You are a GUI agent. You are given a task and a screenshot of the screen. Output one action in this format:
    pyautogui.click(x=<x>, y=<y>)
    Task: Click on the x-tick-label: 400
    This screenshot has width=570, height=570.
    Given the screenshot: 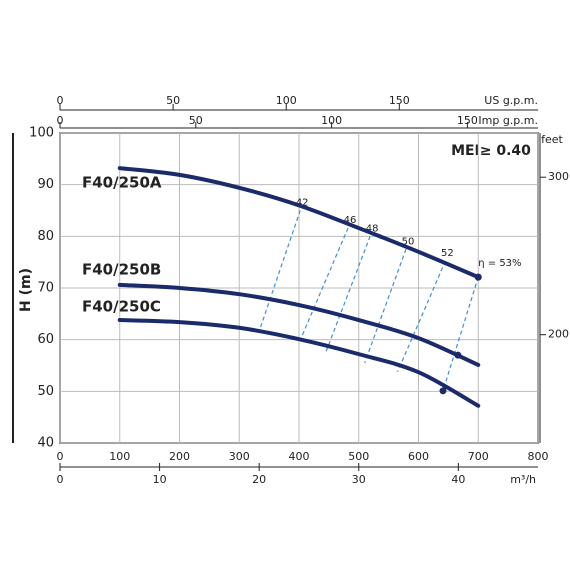 What is the action you would take?
    pyautogui.click(x=299, y=456)
    